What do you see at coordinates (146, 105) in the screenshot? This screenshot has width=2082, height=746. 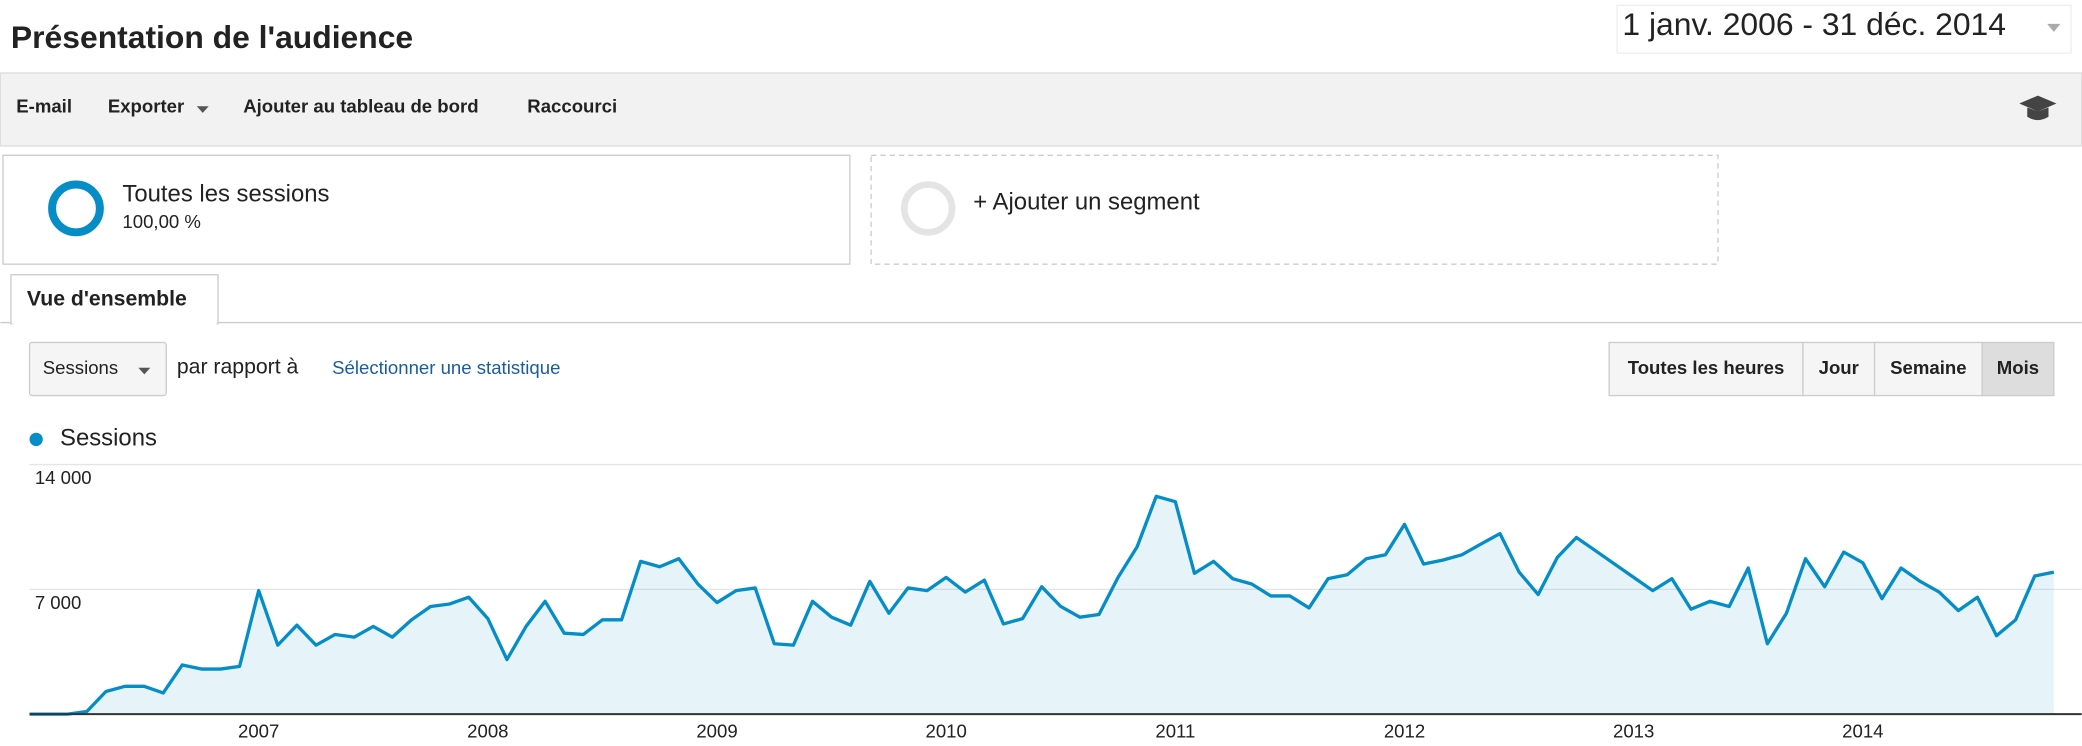 I see `toolbar-item: Exporter` at bounding box center [146, 105].